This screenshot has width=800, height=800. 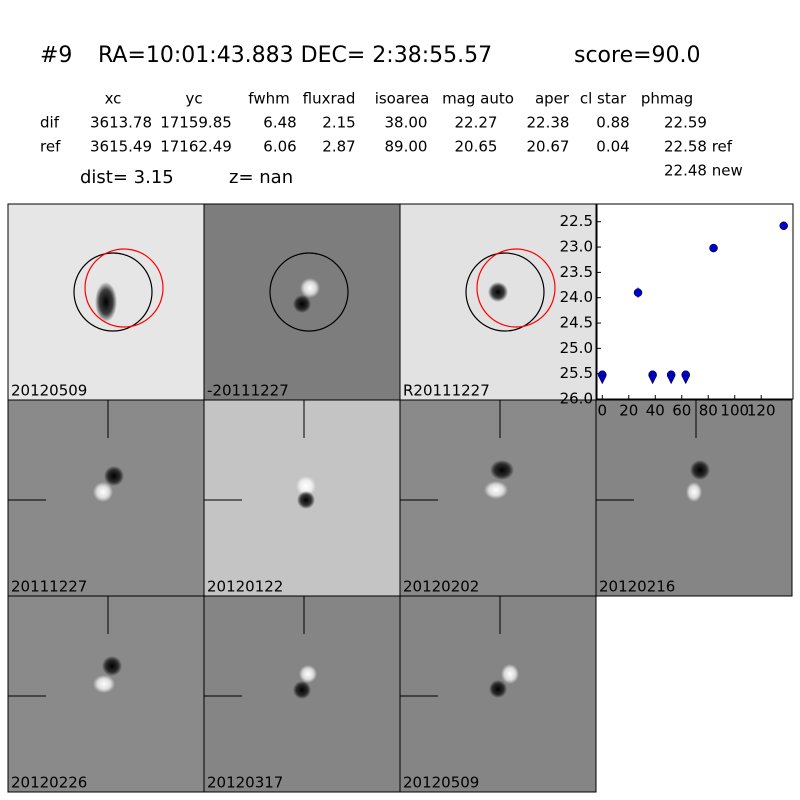 I want to click on column-header: xc, so click(x=113, y=99).